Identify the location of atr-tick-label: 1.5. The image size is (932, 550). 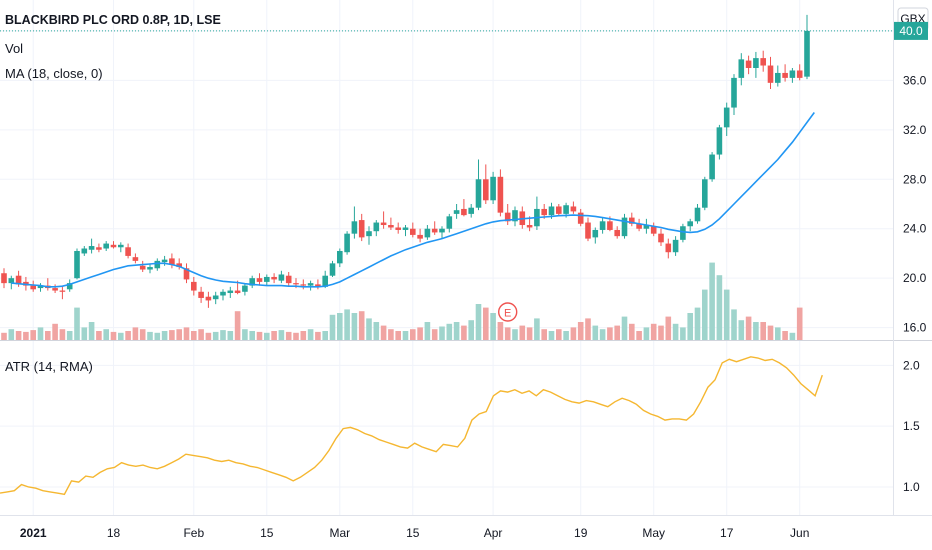
(911, 426).